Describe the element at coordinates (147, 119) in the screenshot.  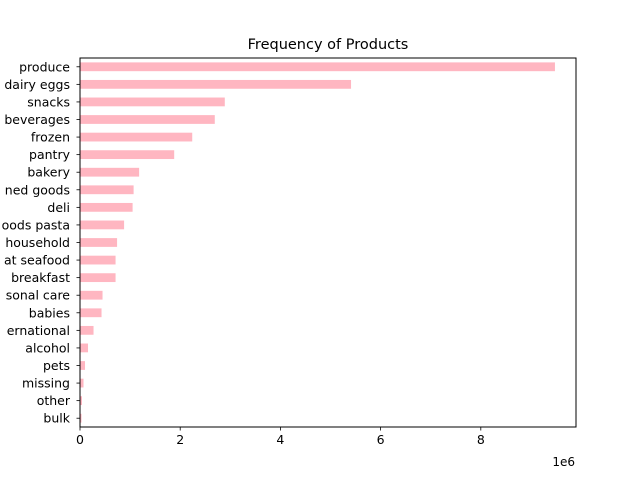
I see `bar-beverages` at that location.